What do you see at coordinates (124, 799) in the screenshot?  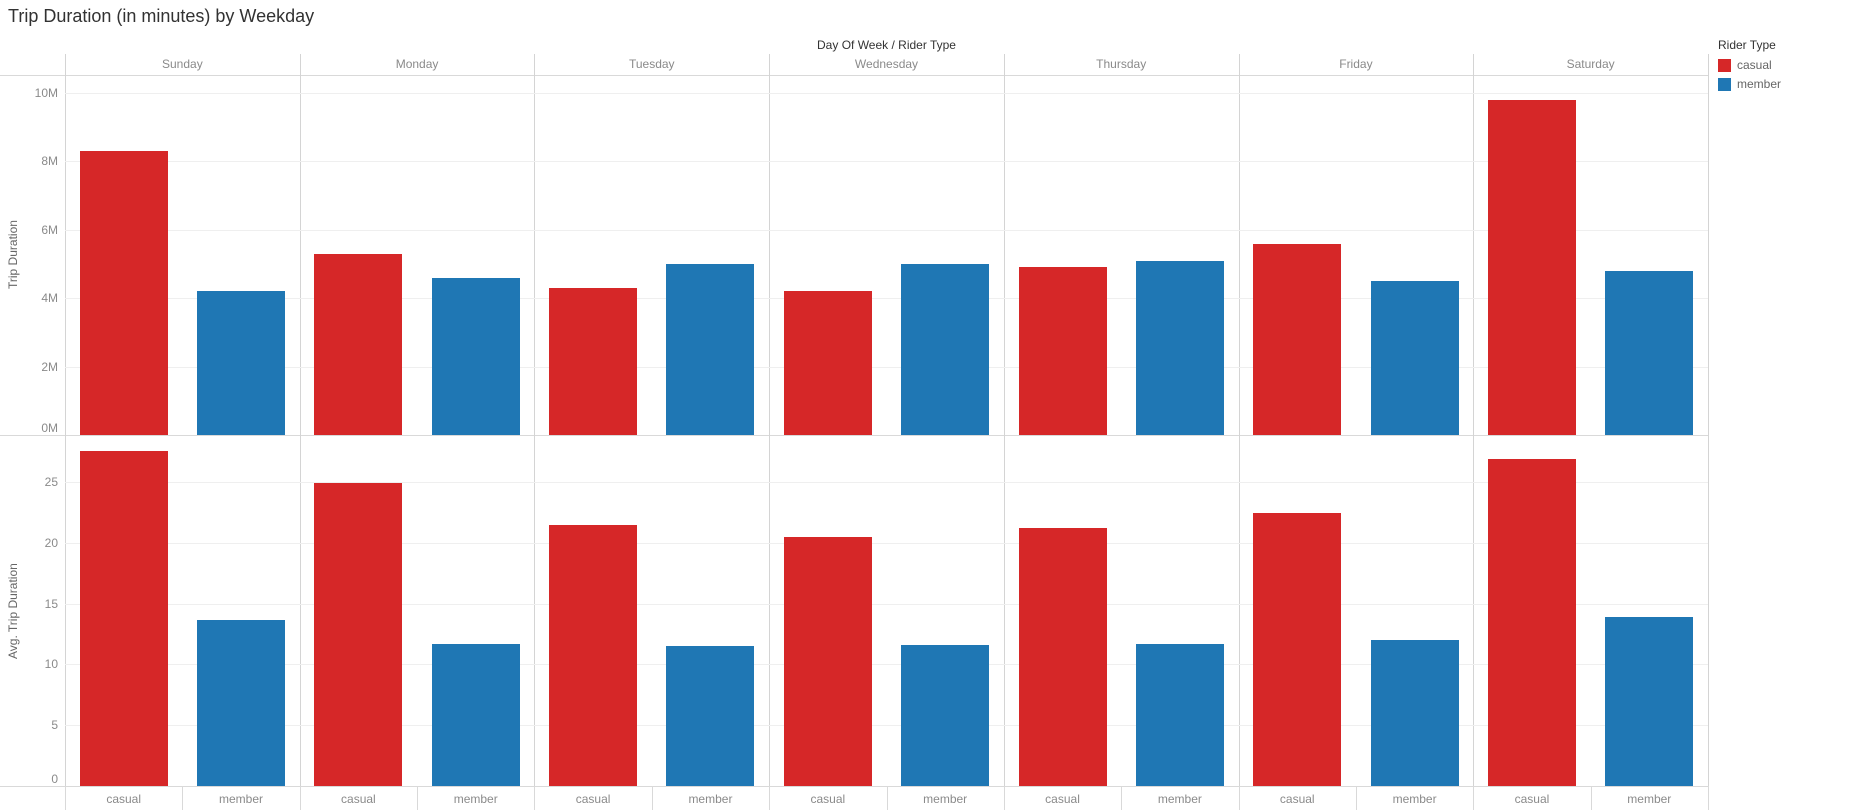 I see `x-axis-label-sunday-casual: casual` at bounding box center [124, 799].